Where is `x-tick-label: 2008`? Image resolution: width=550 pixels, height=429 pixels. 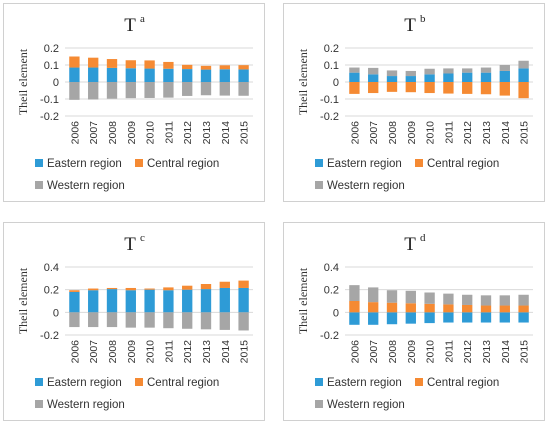
x-tick-label: 2008 is located at coordinates (393, 133).